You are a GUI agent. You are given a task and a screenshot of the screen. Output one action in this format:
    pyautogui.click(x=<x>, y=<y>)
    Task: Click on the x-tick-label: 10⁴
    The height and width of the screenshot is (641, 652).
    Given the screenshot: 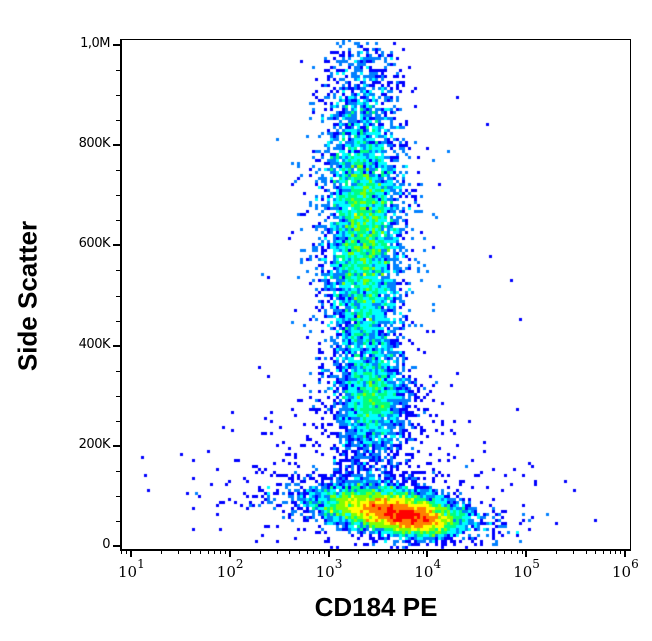 What is the action you would take?
    pyautogui.click(x=428, y=569)
    